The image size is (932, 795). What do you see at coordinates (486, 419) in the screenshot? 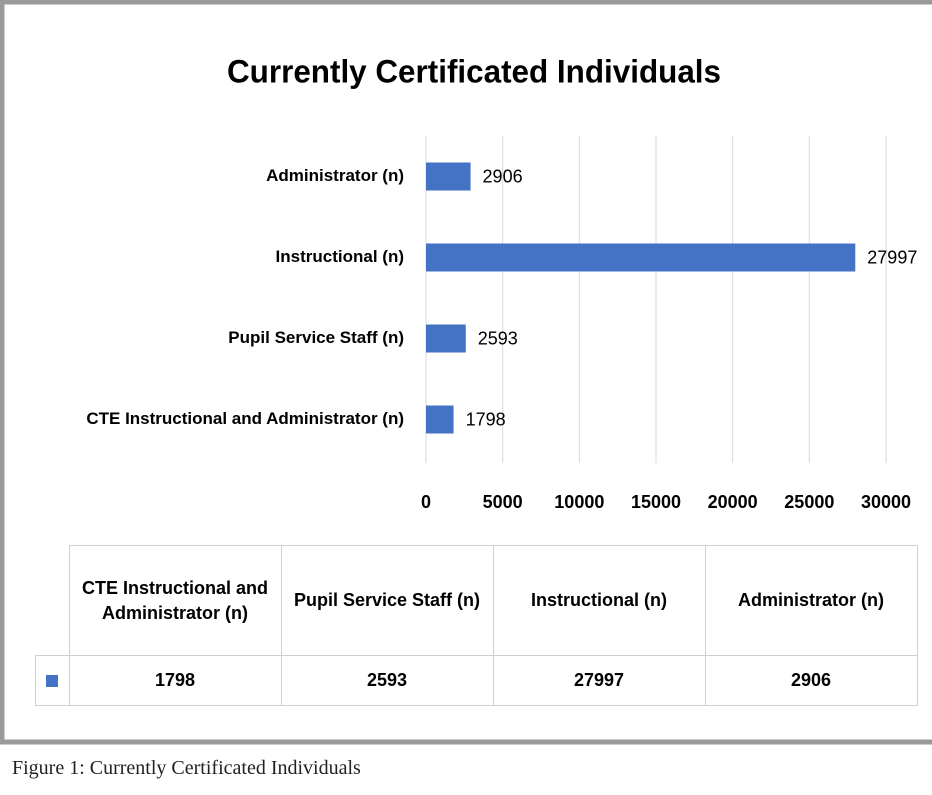
I see `data-label: 1798` at bounding box center [486, 419].